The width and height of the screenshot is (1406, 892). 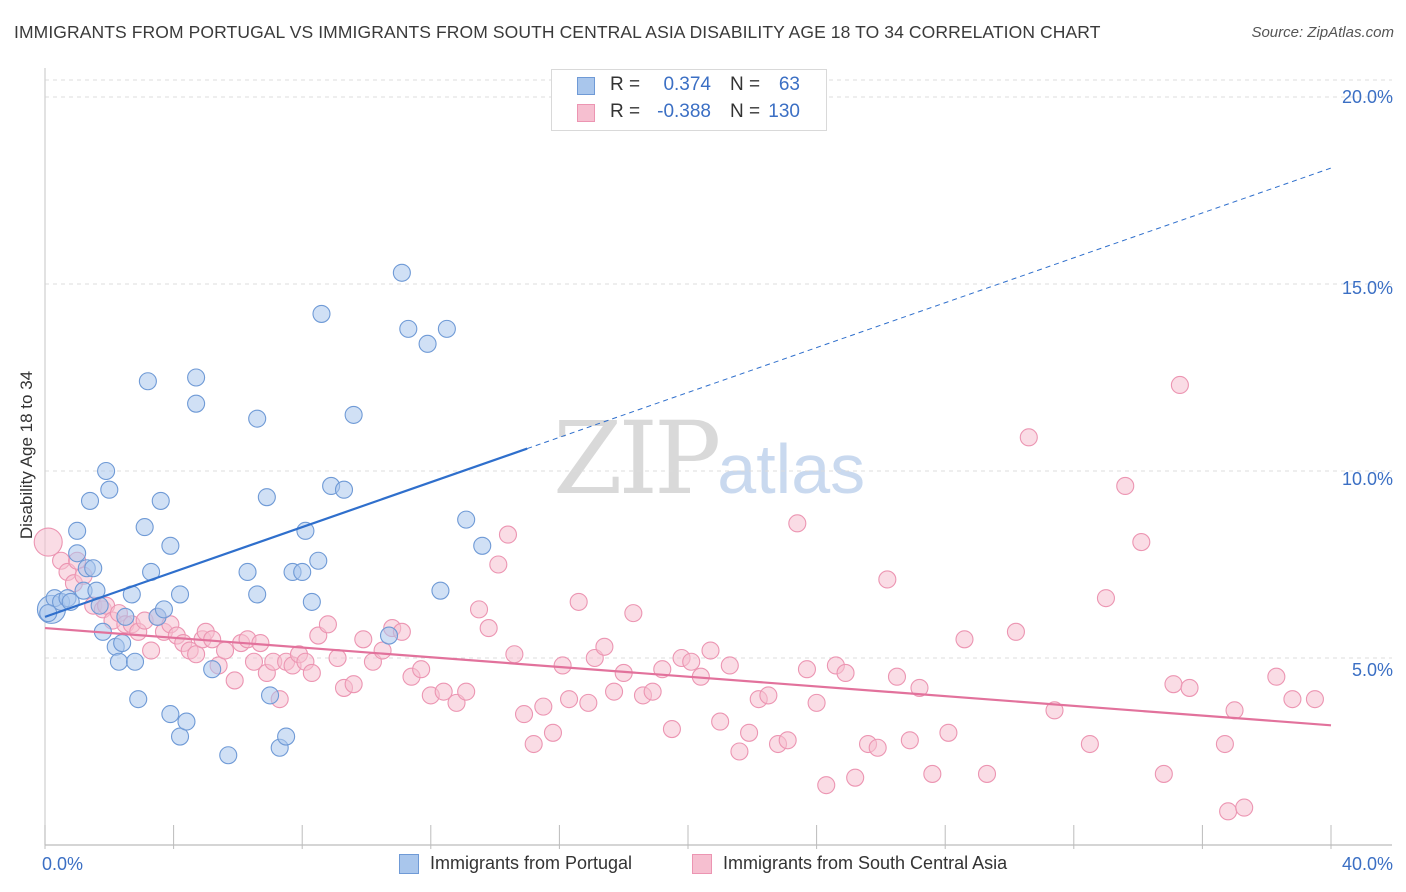 I want to click on legend-label-south-central-asia: Immigrants from South Central Asia, so click(x=865, y=863).